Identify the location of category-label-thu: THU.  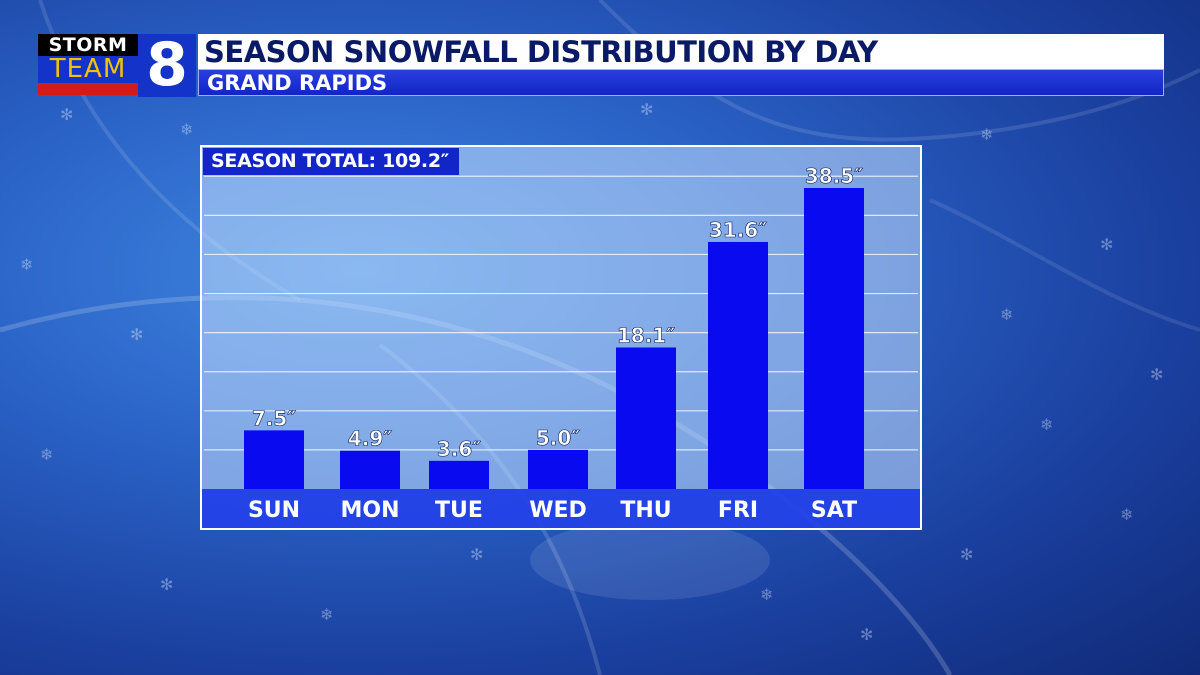
(645, 510).